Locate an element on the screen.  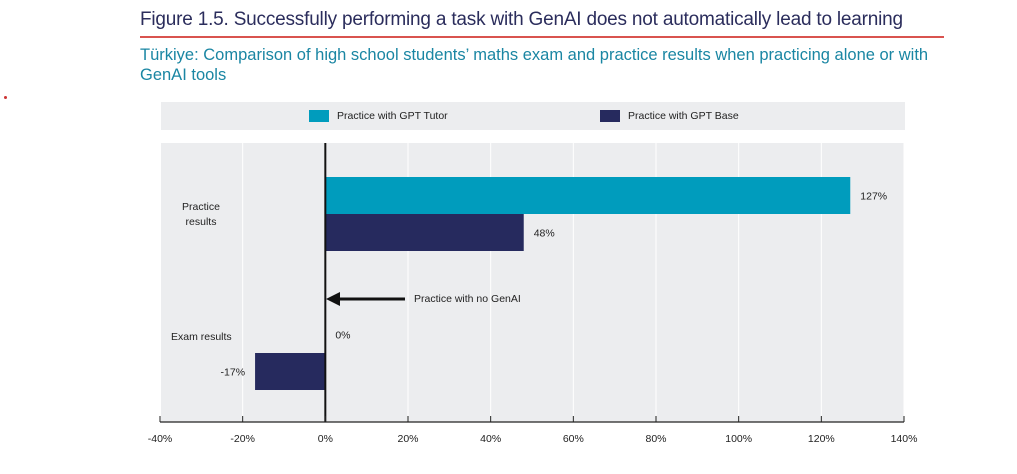
annotation-no-genai: Practice with no GenAI is located at coordinates (423, 299).